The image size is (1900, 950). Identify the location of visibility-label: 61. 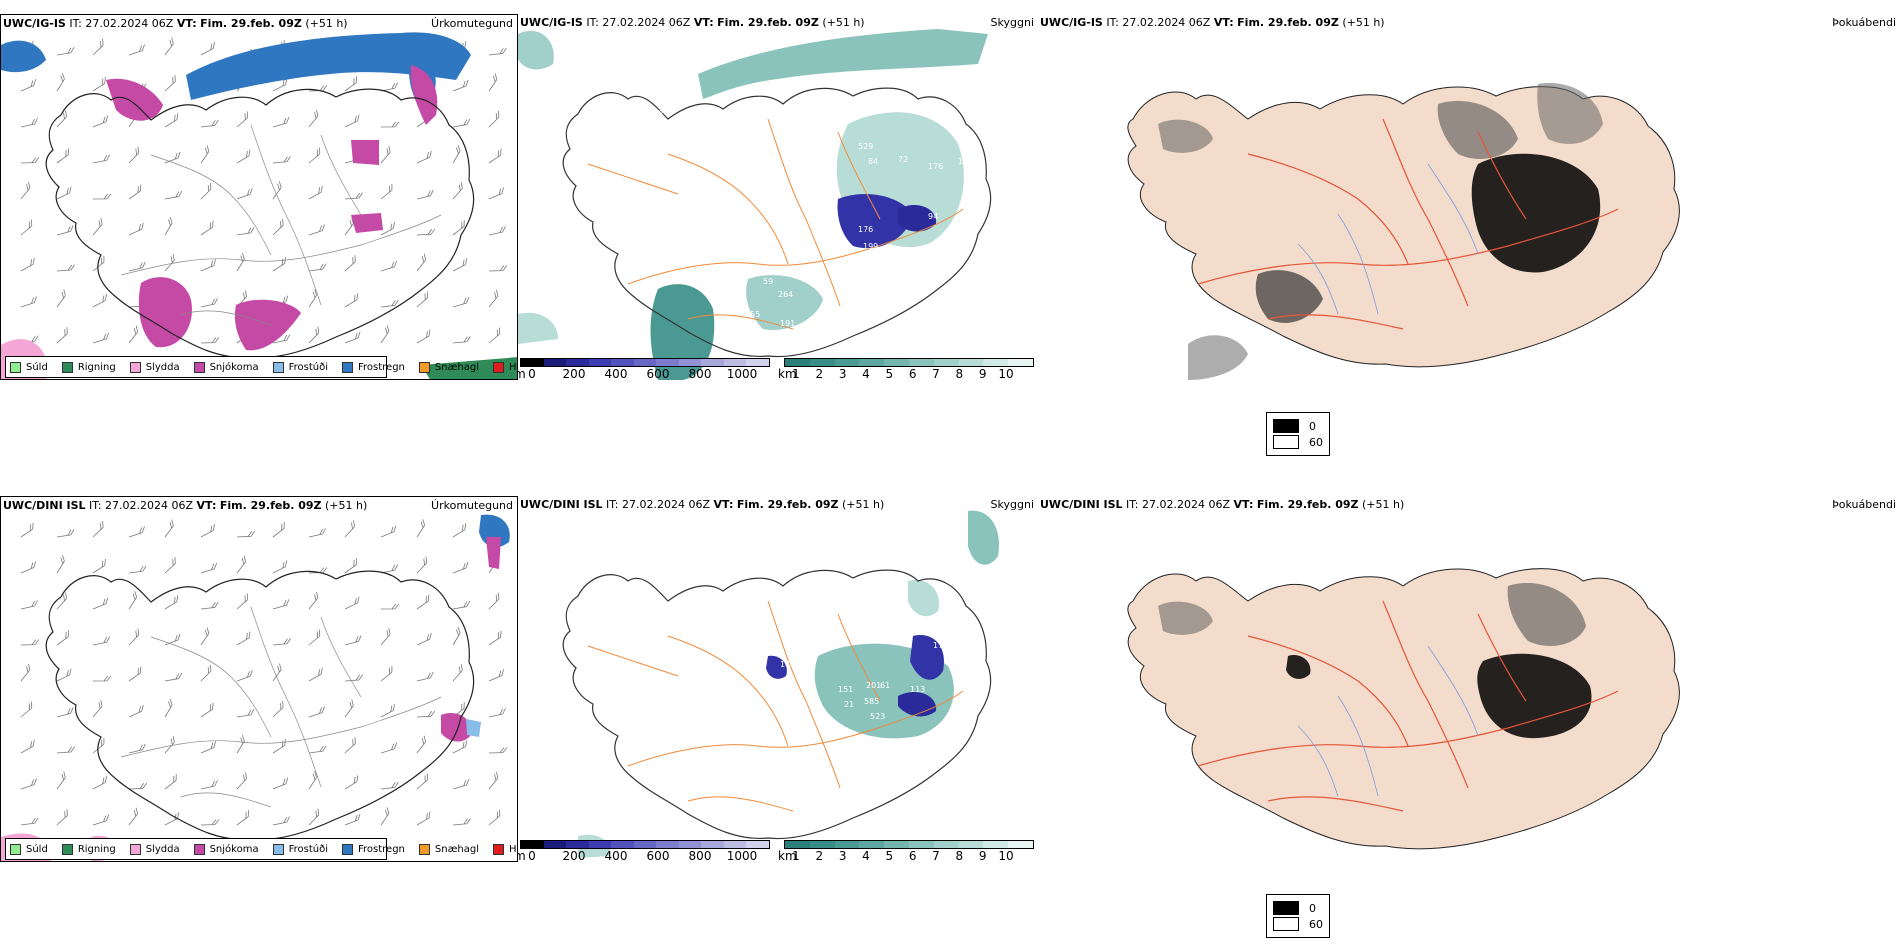
(885, 685).